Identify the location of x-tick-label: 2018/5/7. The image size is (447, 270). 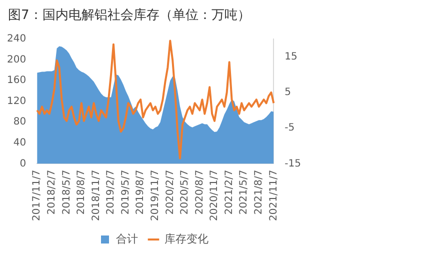
(66, 192).